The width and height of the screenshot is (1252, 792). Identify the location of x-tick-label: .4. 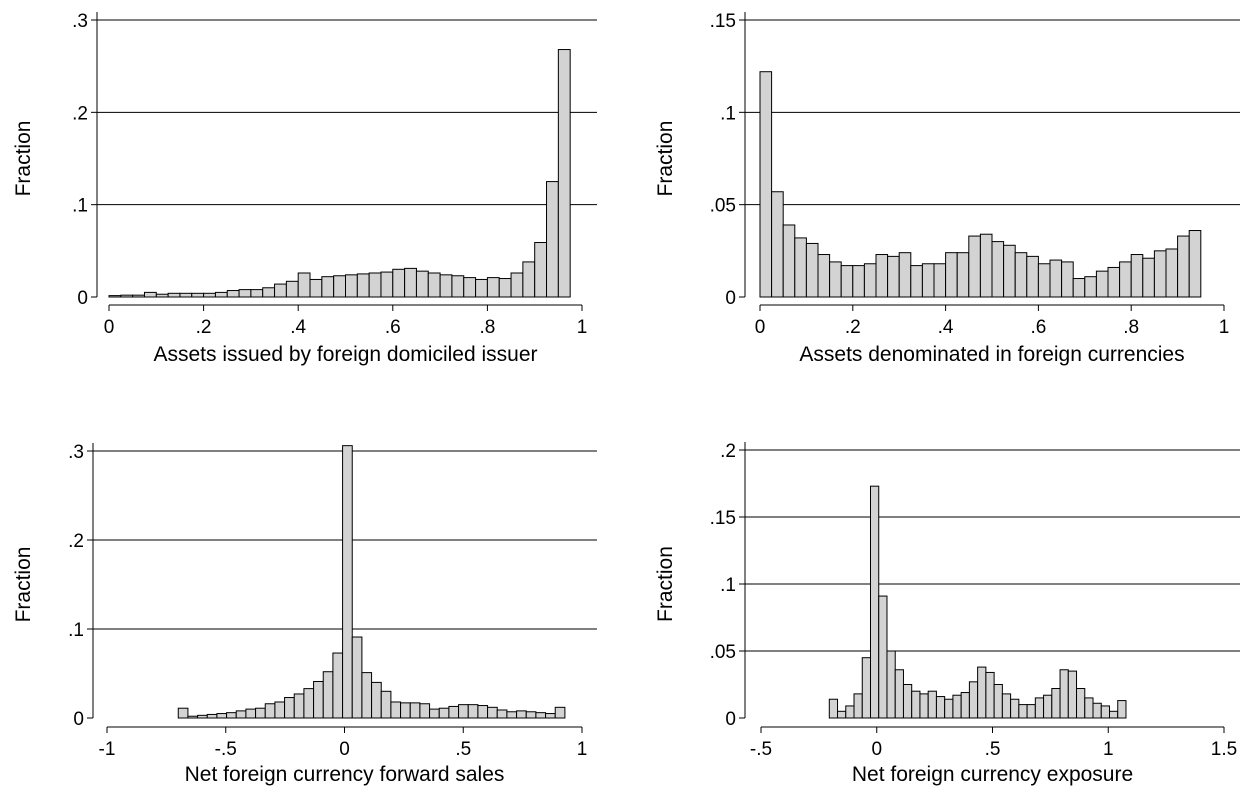
(946, 327).